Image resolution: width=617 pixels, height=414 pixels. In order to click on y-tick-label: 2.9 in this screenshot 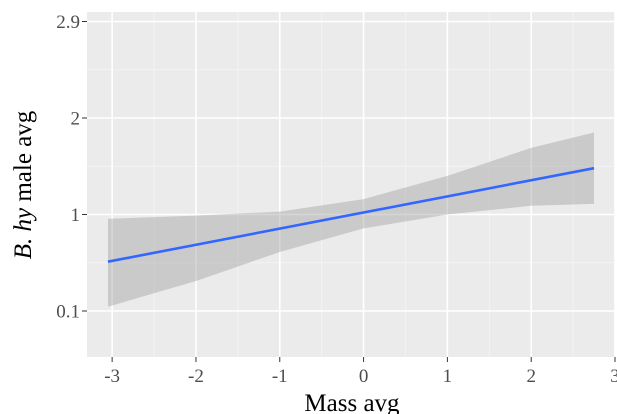, I will do `click(68, 22)`.